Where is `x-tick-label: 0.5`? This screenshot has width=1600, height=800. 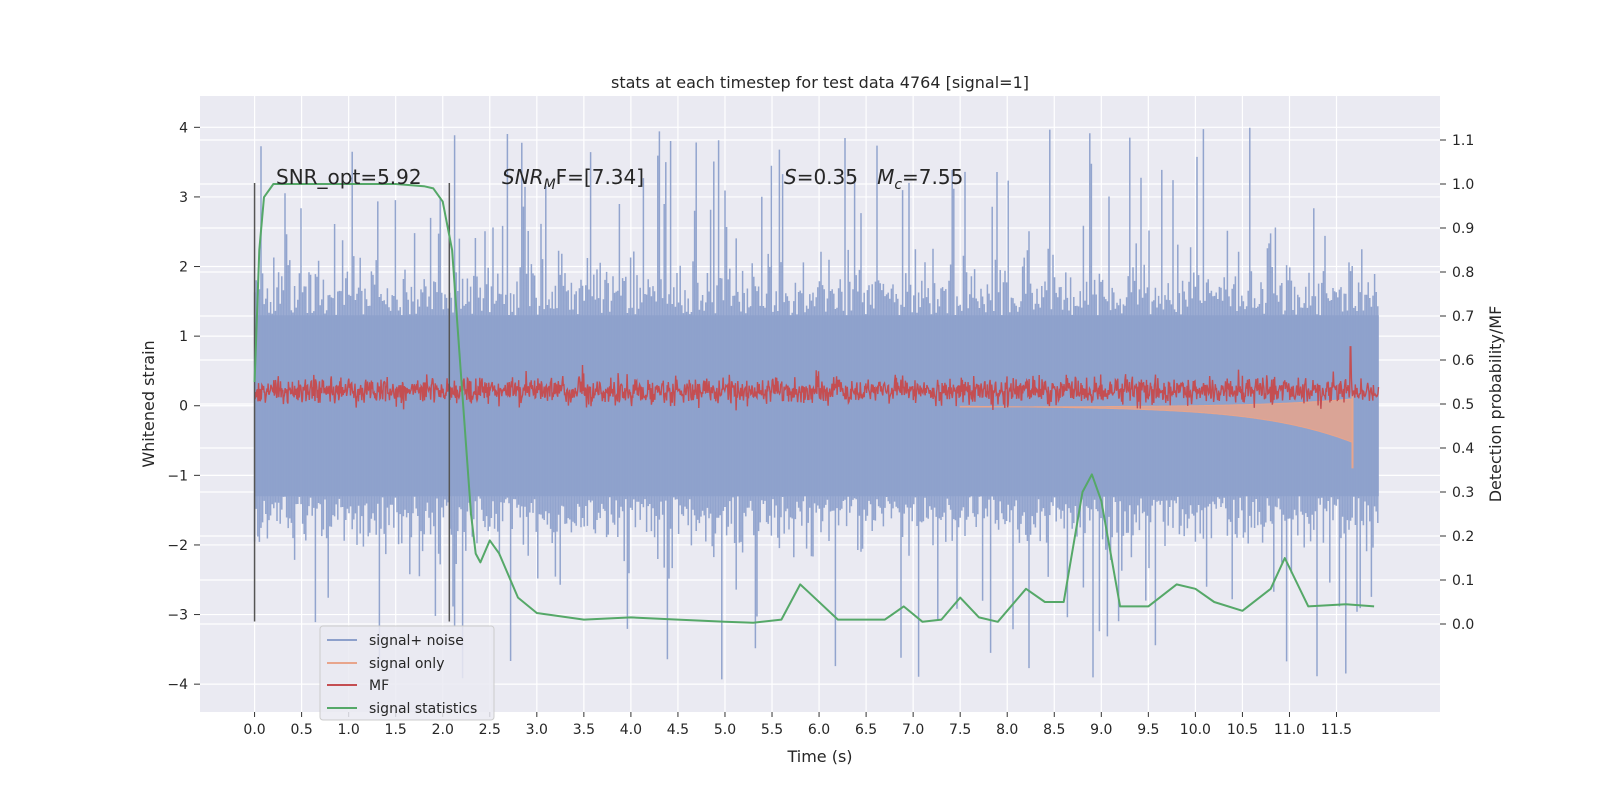 x-tick-label: 0.5 is located at coordinates (301, 730).